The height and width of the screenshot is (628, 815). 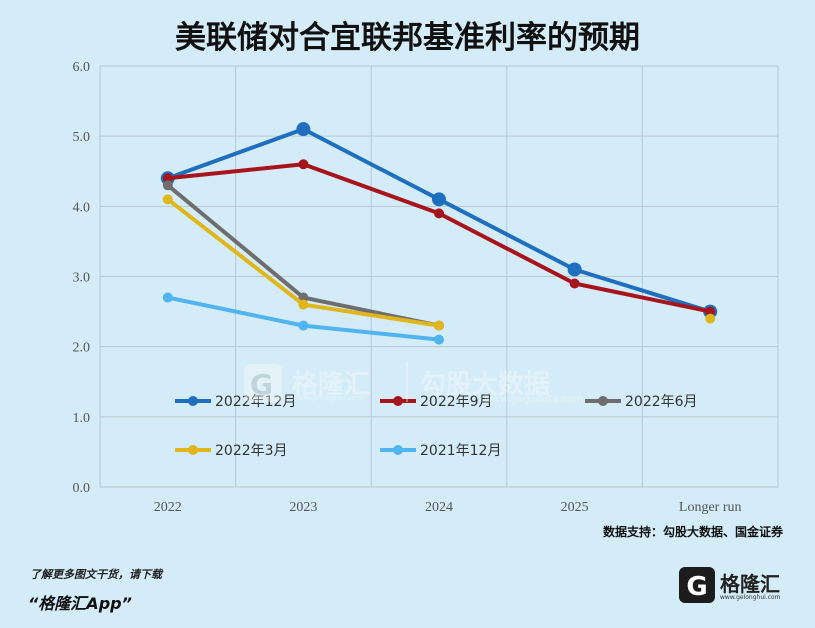 I want to click on logo-url: www.gelonghui.com, so click(x=750, y=597).